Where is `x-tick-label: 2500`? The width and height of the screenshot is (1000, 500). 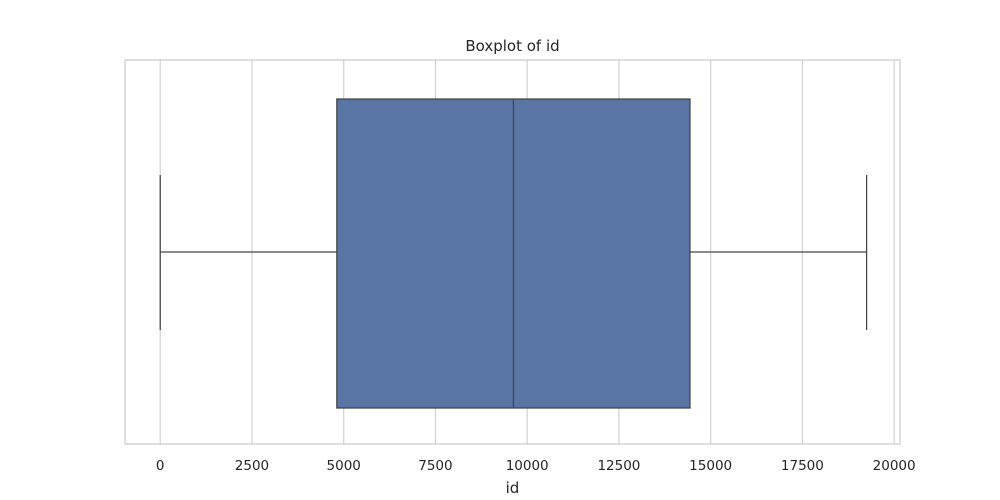 x-tick-label: 2500 is located at coordinates (252, 466).